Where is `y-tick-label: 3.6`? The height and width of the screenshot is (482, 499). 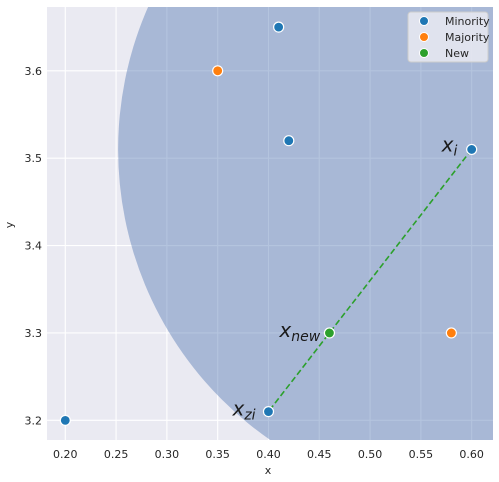
y-tick-label: 3.6 is located at coordinates (34, 71).